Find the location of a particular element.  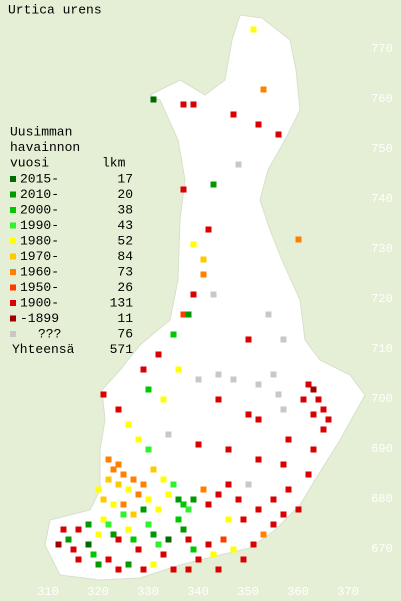

legend-count-header: lkm is located at coordinates (114, 162).